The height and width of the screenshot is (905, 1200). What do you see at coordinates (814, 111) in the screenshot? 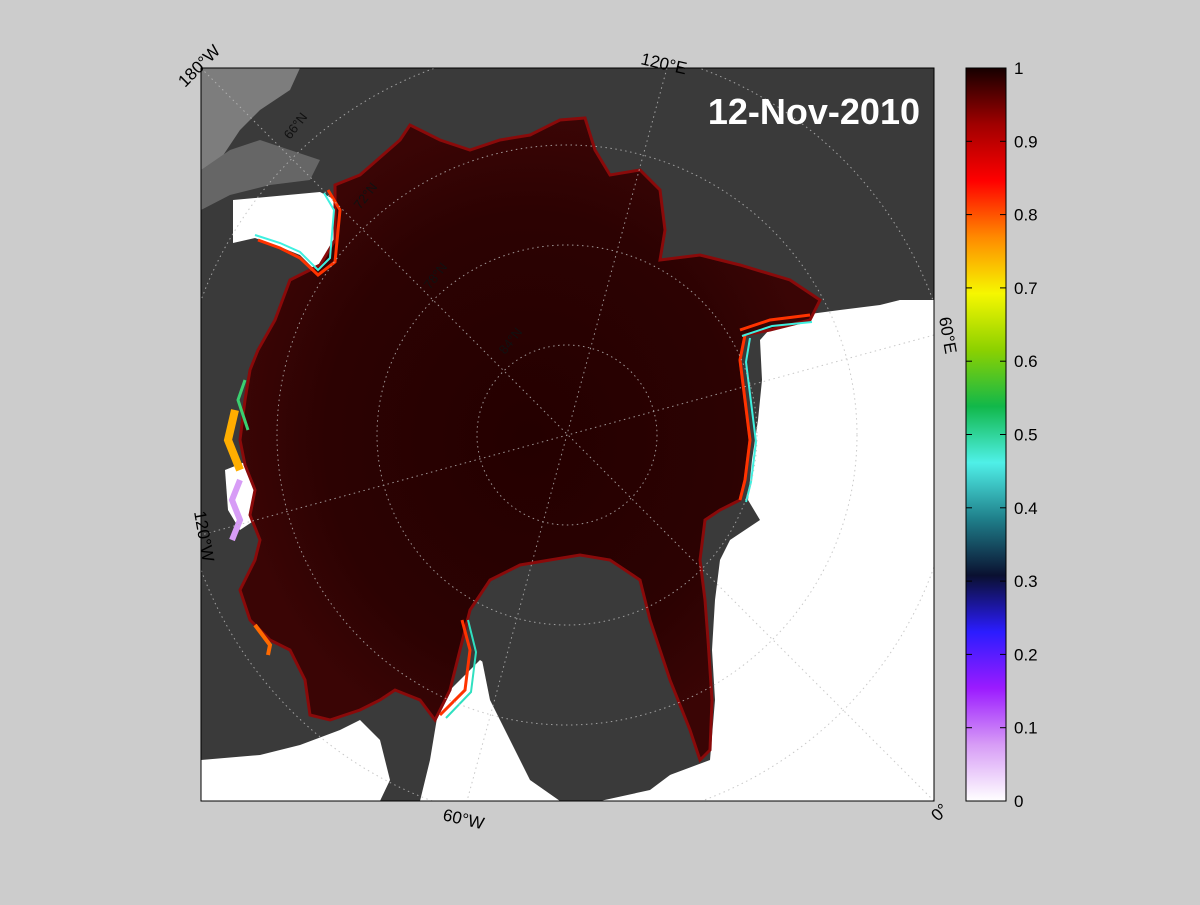
I see `date-label: 12-Nov-2010` at bounding box center [814, 111].